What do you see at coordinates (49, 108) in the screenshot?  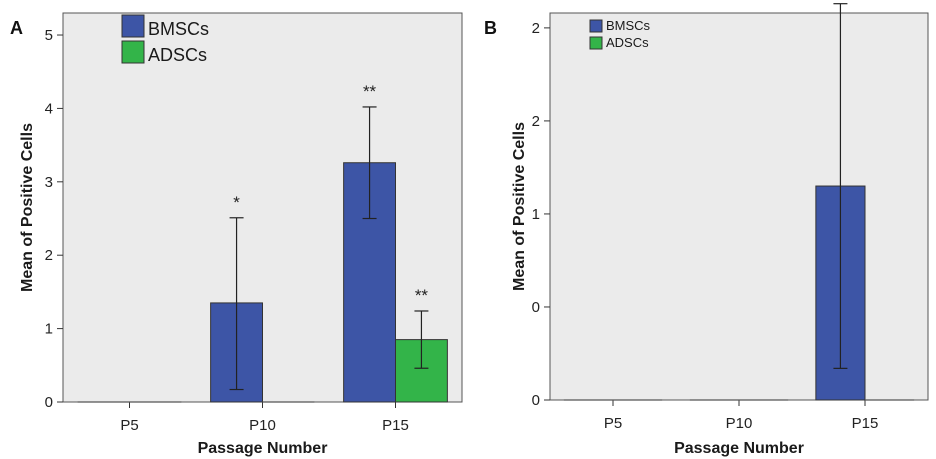 I see `y-tick-label: 4` at bounding box center [49, 108].